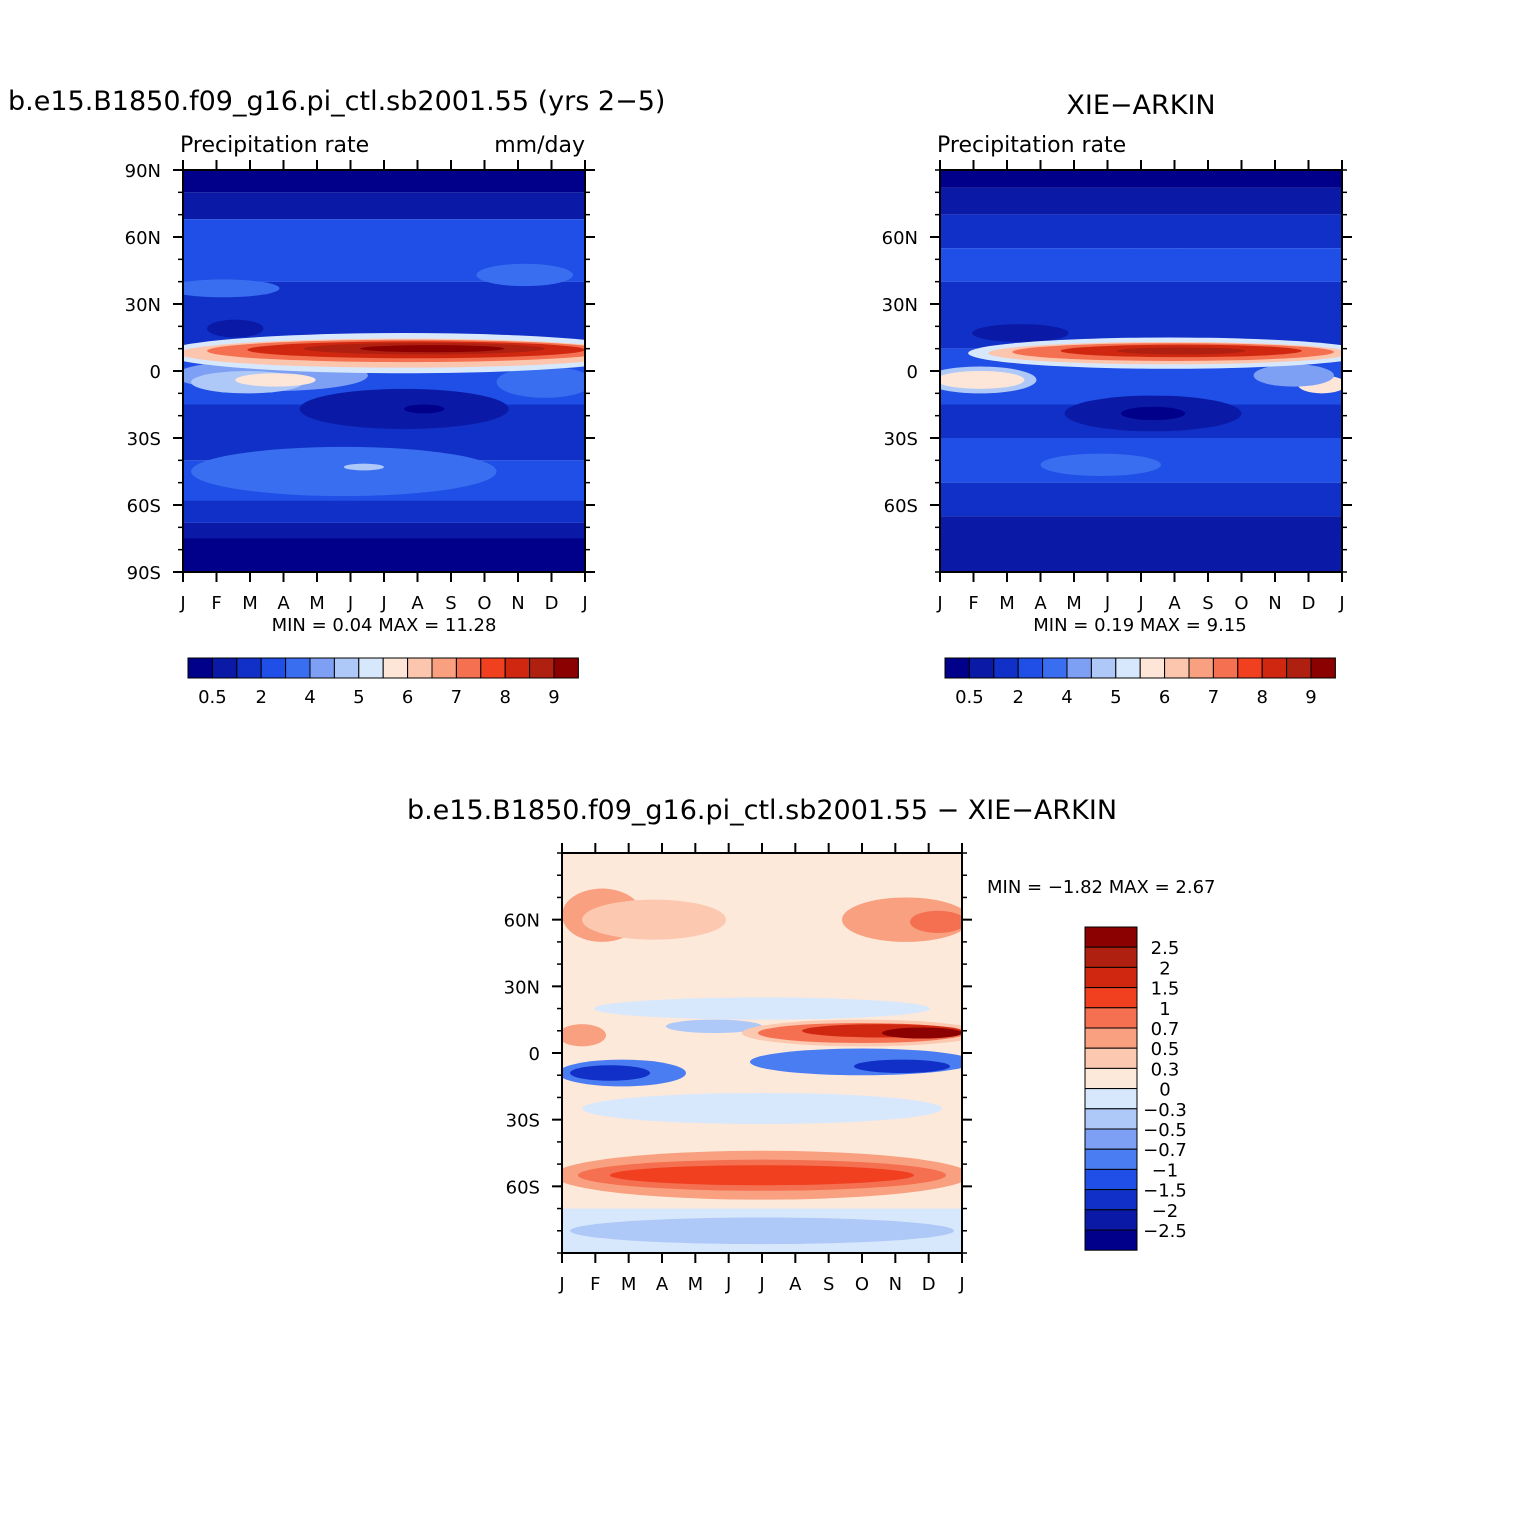  What do you see at coordinates (504, 697) in the screenshot?
I see `colorbar-label: 8` at bounding box center [504, 697].